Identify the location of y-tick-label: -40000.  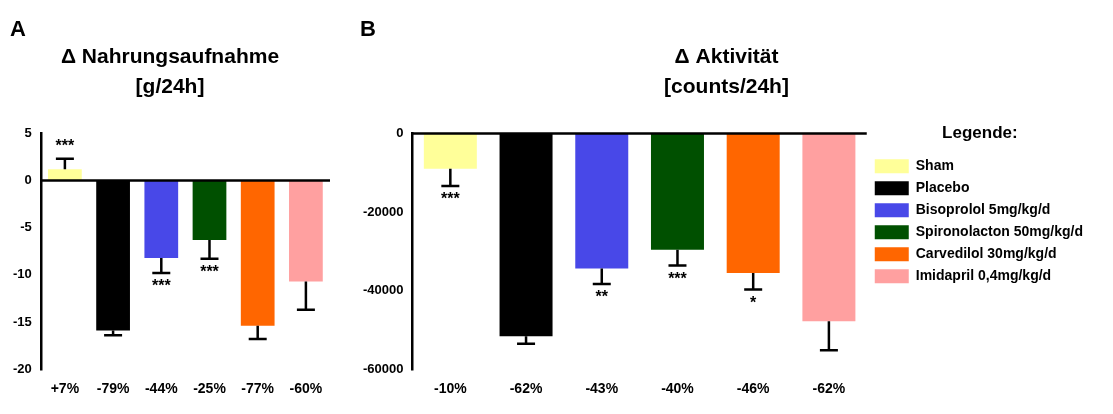
(383, 290).